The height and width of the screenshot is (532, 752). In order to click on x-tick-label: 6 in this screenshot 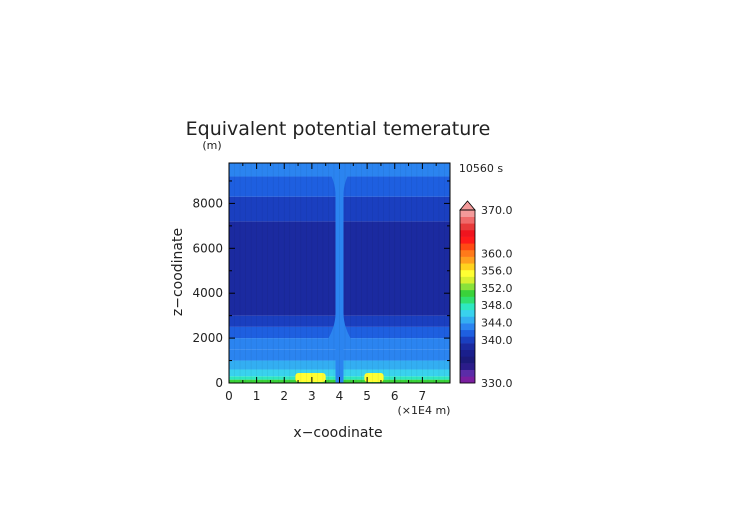, I will do `click(395, 396)`.